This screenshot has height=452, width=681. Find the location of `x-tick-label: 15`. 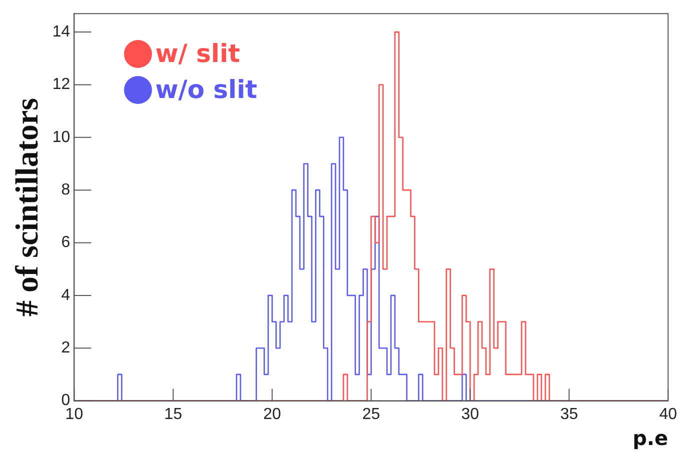

x-tick-label: 15 is located at coordinates (173, 414).